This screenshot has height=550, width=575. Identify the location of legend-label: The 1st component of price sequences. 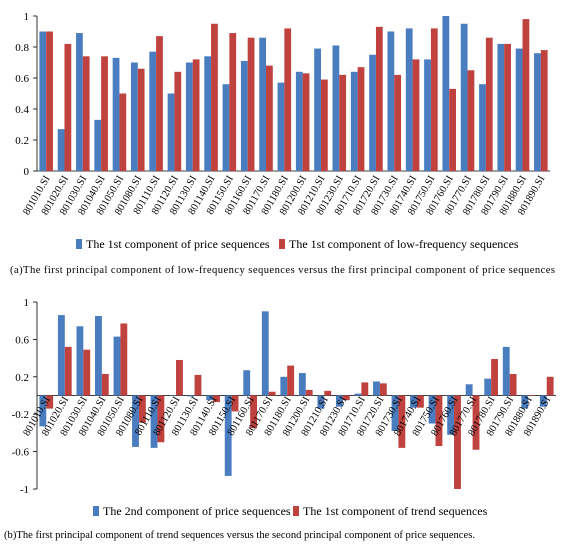
(178, 244).